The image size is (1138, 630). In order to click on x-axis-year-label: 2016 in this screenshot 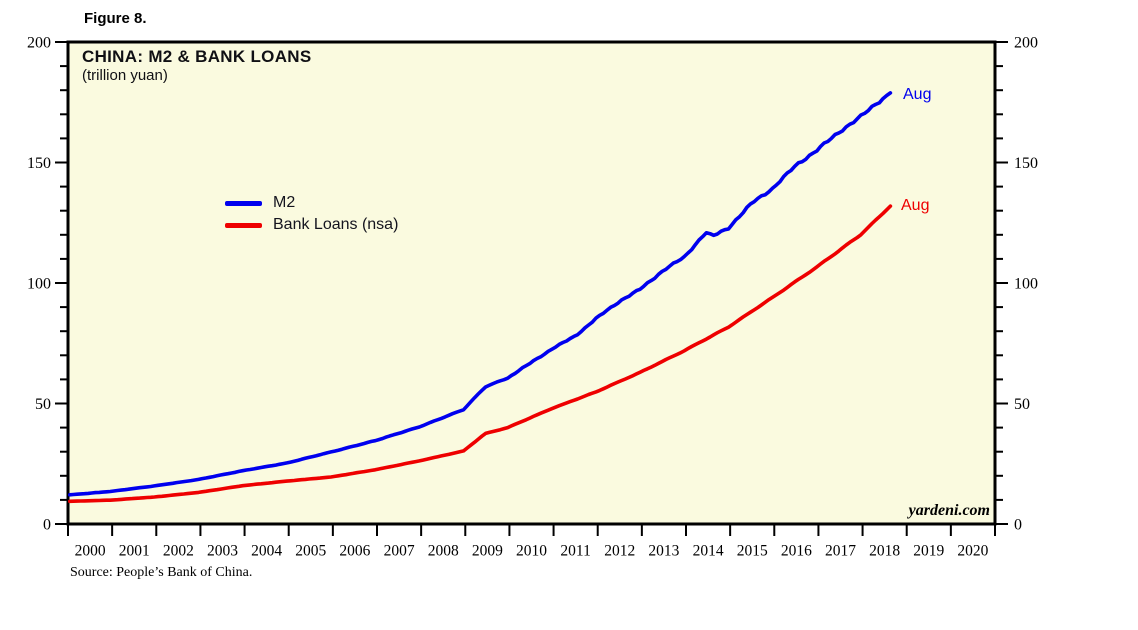, I will do `click(796, 550)`.